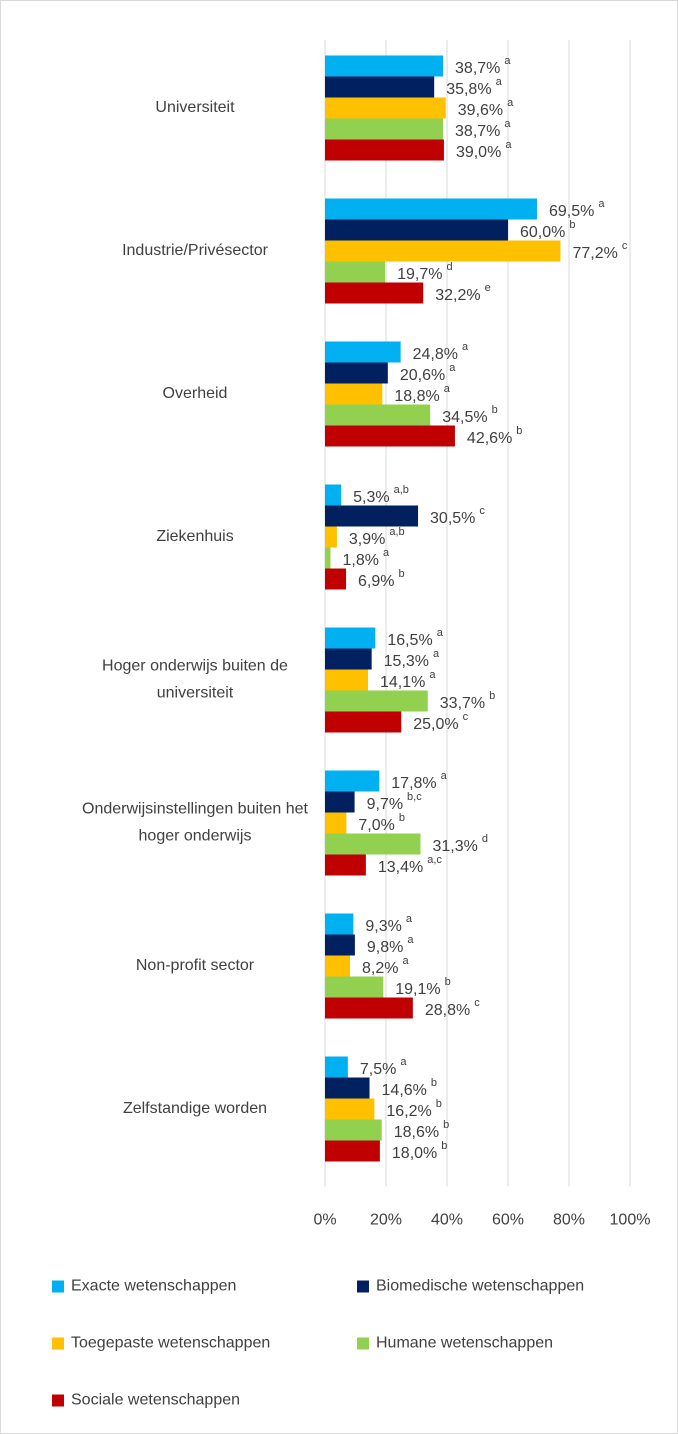  I want to click on value-label: 34,5% b, so click(470, 415).